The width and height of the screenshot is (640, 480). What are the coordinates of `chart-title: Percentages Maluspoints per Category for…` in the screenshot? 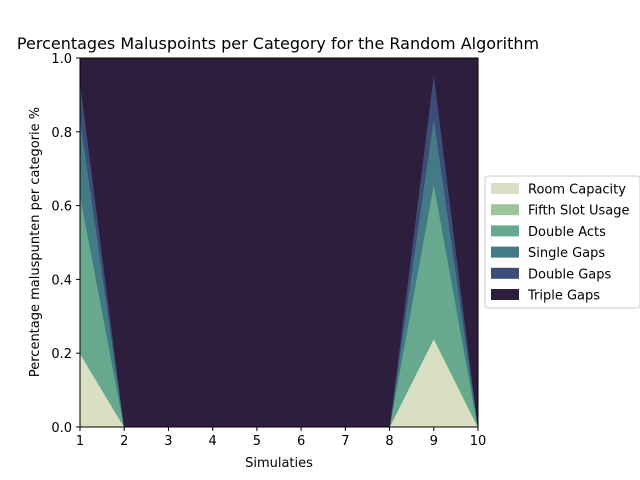 It's located at (278, 43).